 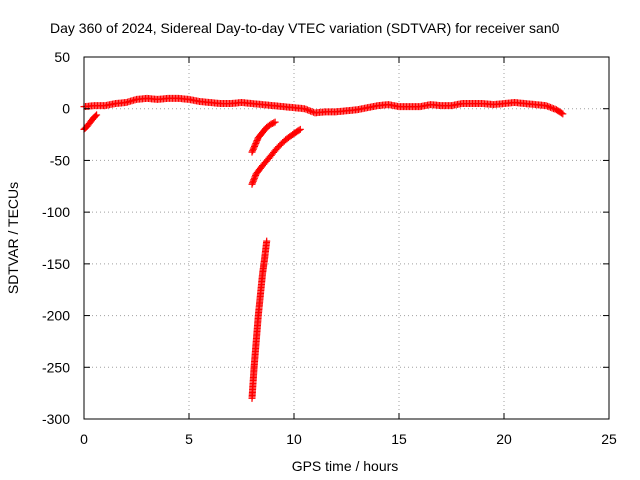 What do you see at coordinates (56, 367) in the screenshot?
I see `y-tick-label: -250` at bounding box center [56, 367].